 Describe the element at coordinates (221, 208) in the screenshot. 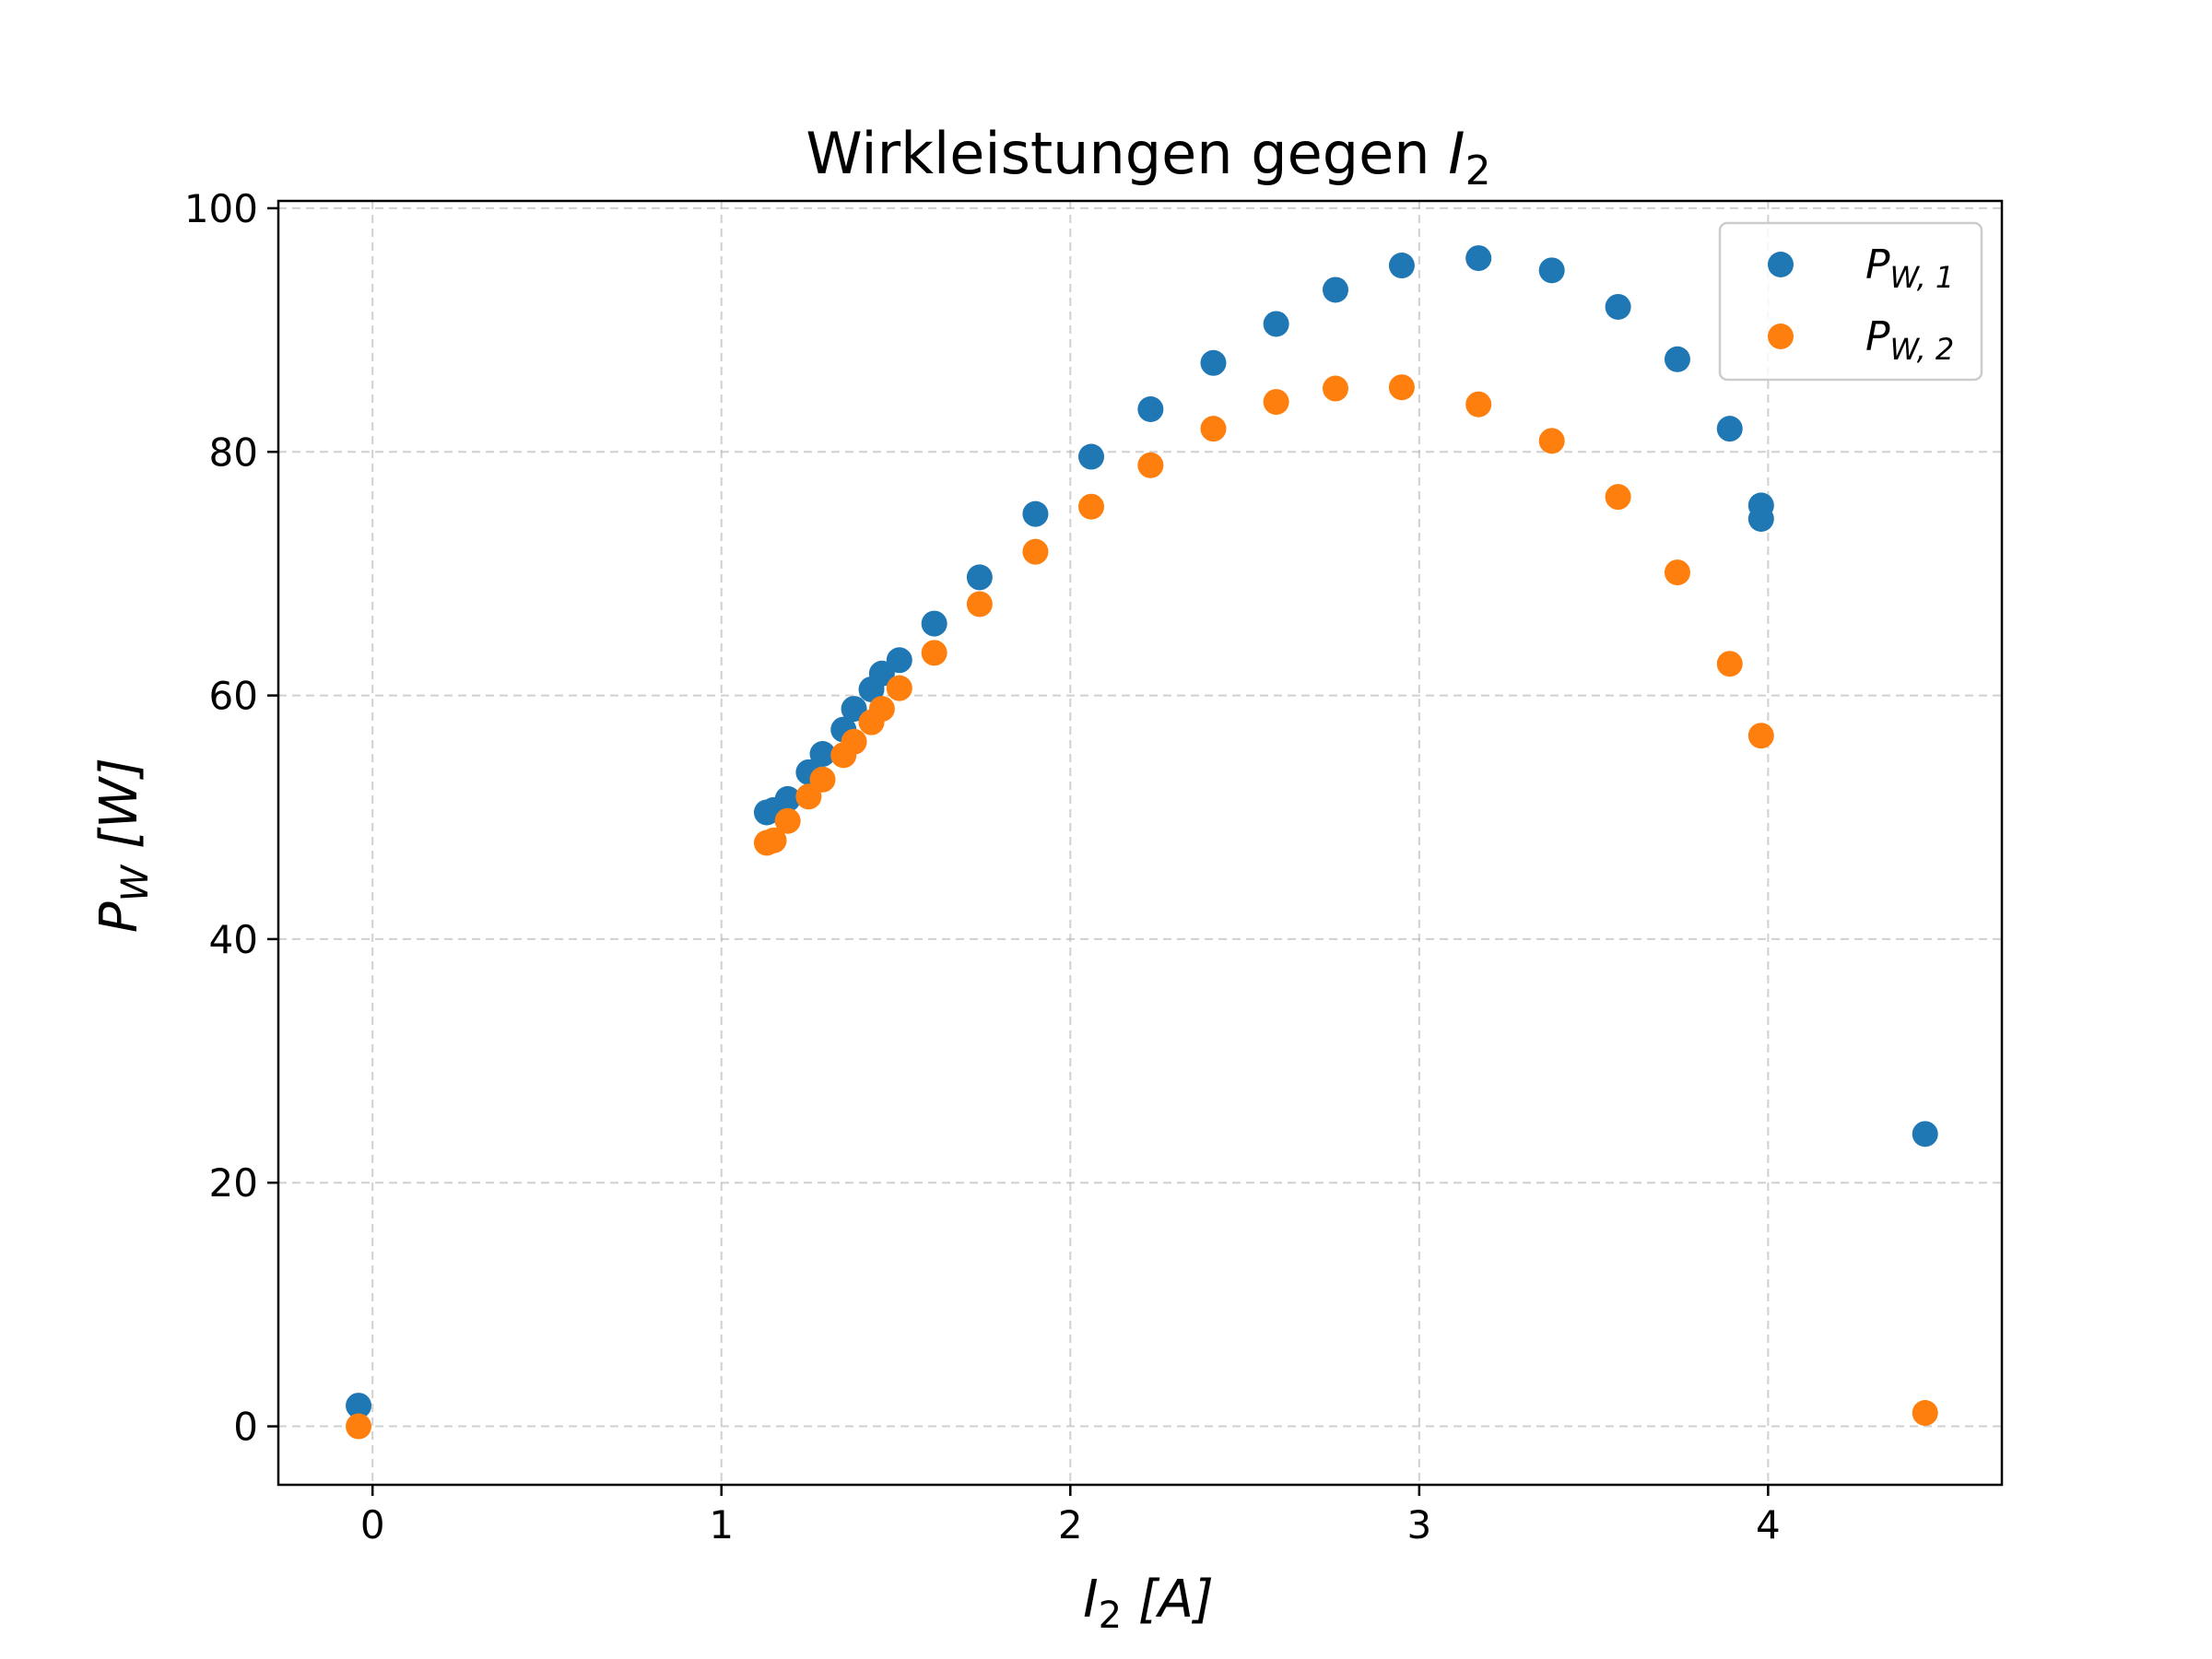

I see `y-tick-label: 100` at that location.